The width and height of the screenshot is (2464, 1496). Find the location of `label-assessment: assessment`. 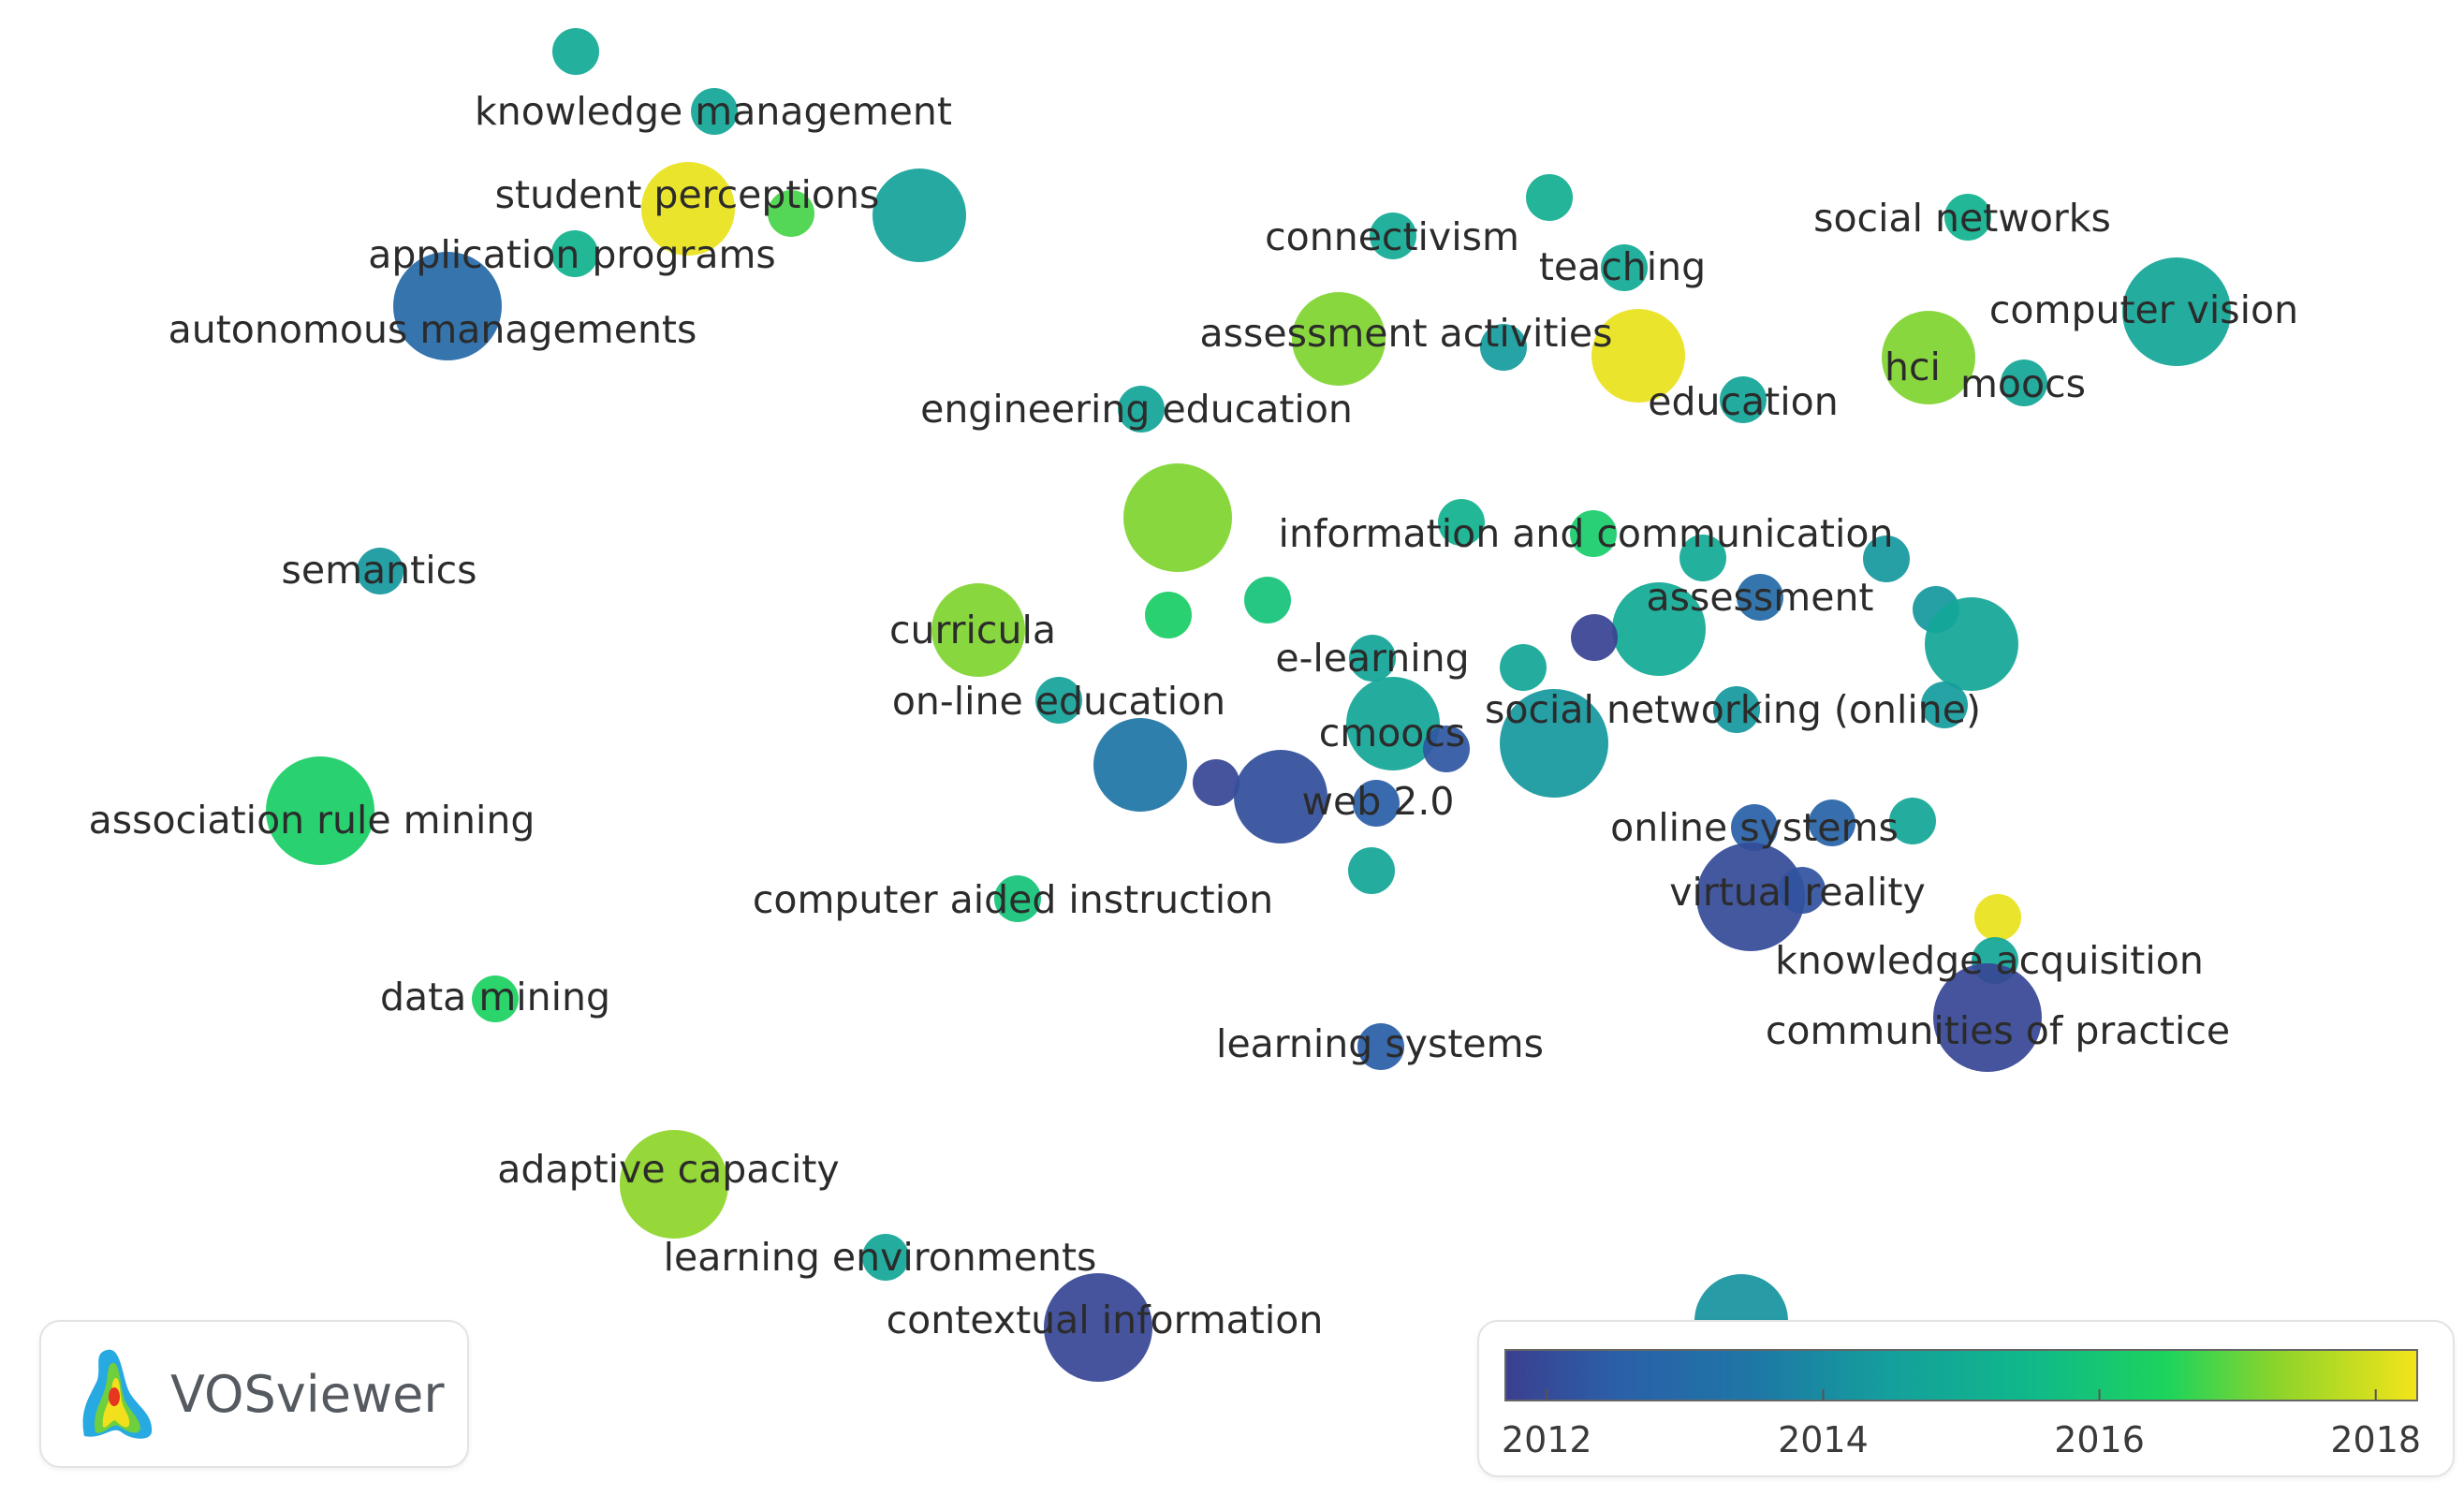

label-assessment: assessment is located at coordinates (1759, 597).